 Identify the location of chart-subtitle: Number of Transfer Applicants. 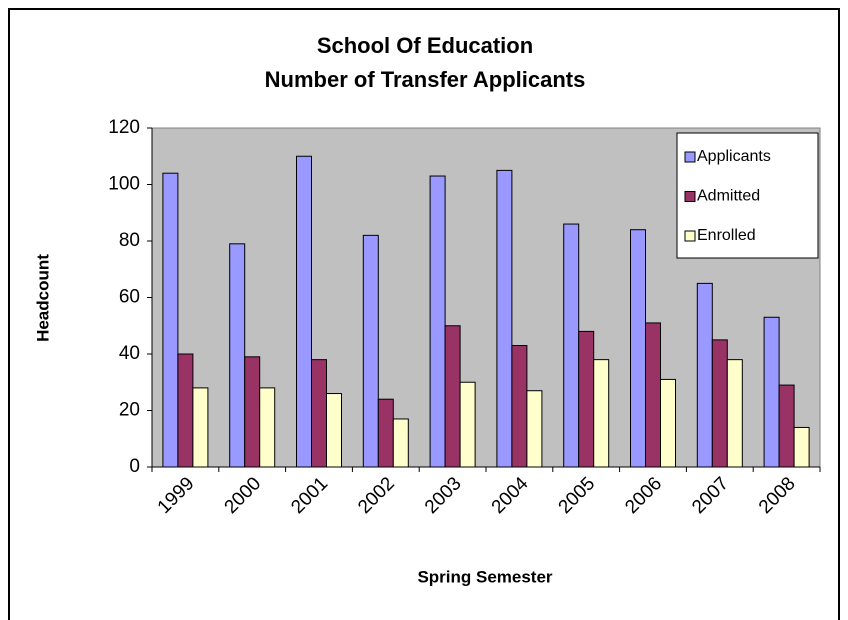
(425, 79).